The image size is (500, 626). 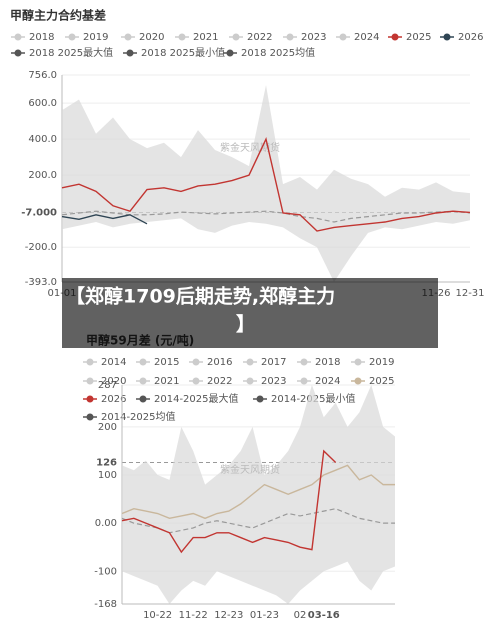 I want to click on y-tick-label: 400.0, so click(x=42, y=139).